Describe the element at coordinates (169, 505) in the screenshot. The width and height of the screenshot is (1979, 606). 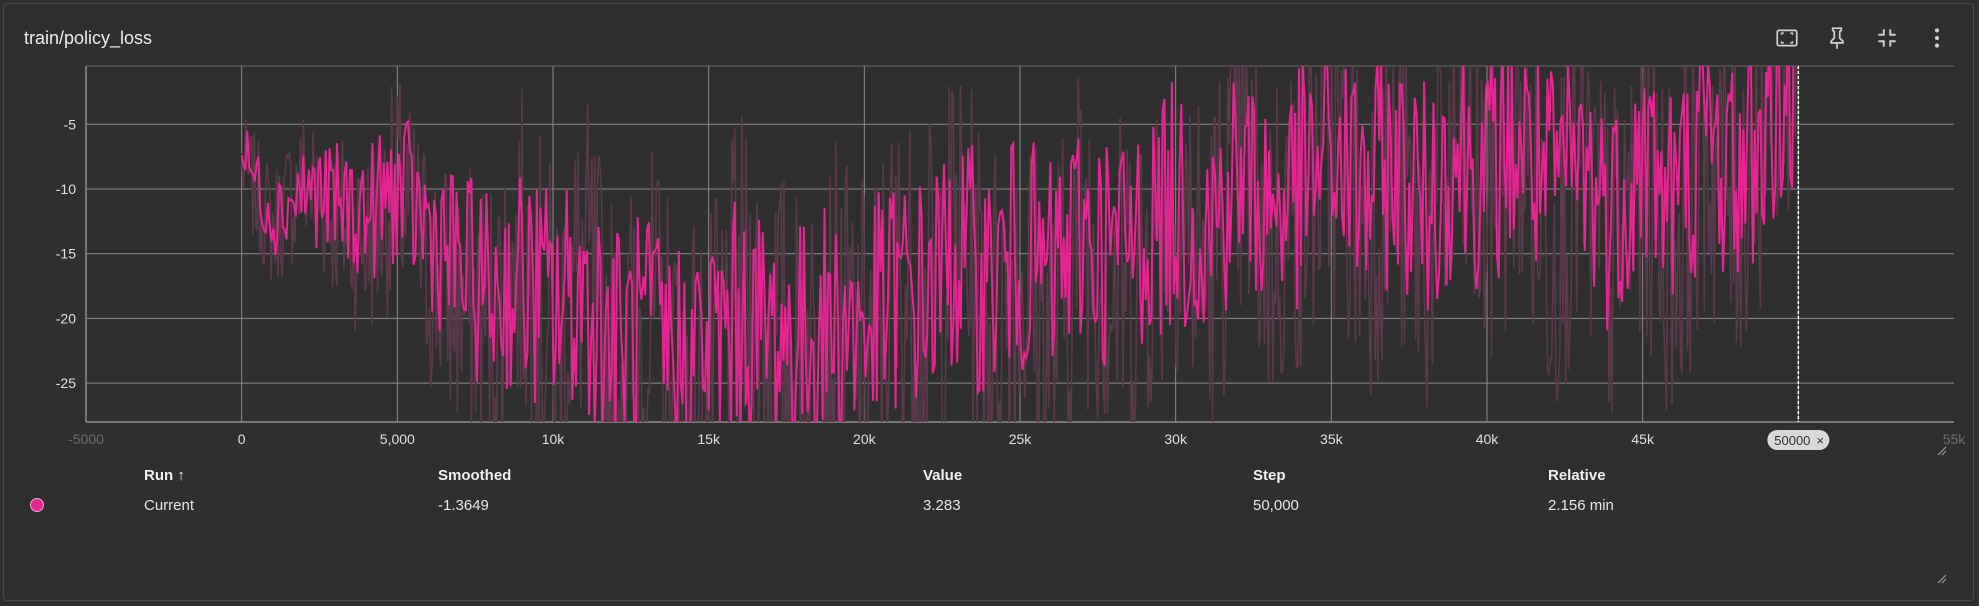
I see `cell-run: Current` at that location.